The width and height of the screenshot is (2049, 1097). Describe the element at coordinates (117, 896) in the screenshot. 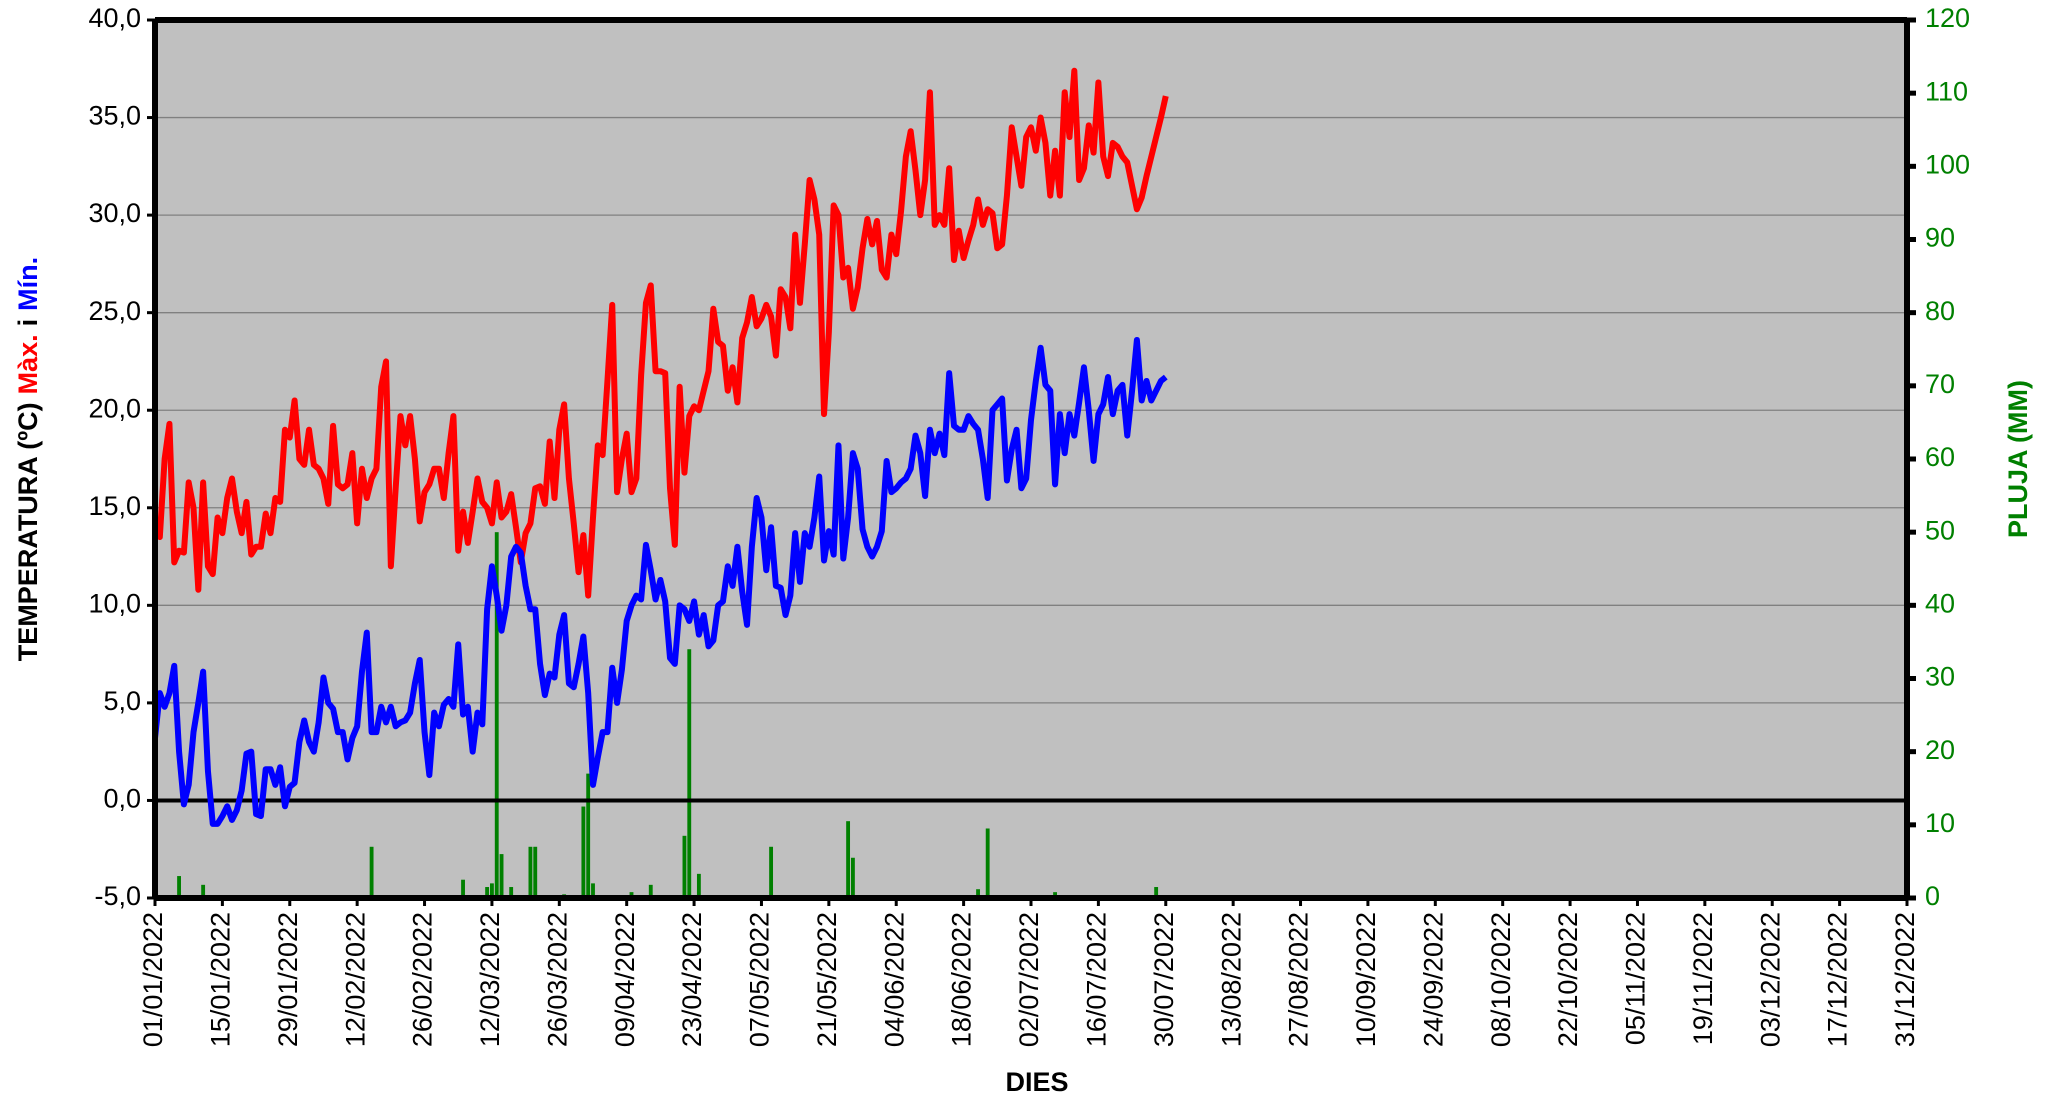

I see `y-tick-label: -5,0` at that location.